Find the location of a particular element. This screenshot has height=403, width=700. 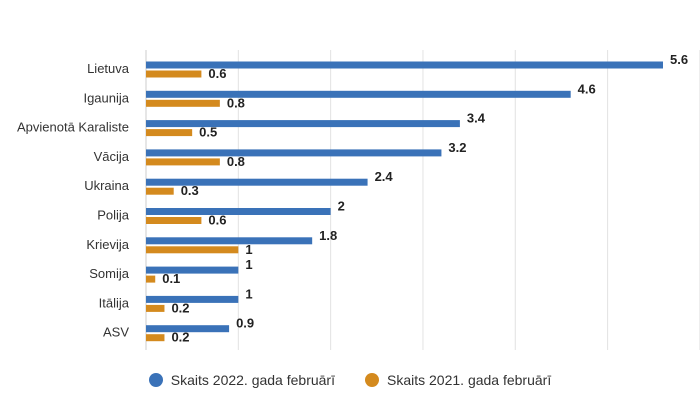

data-label-series-1: 1.8 is located at coordinates (328, 235).